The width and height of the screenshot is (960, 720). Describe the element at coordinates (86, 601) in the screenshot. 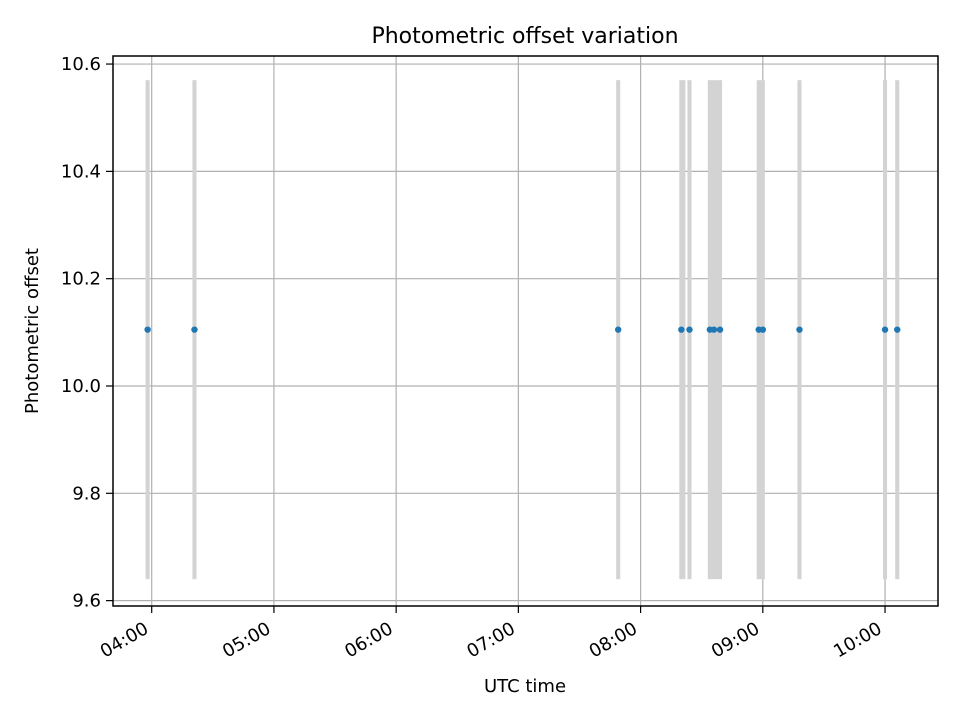

I see `y-tick-label: 9.6` at that location.